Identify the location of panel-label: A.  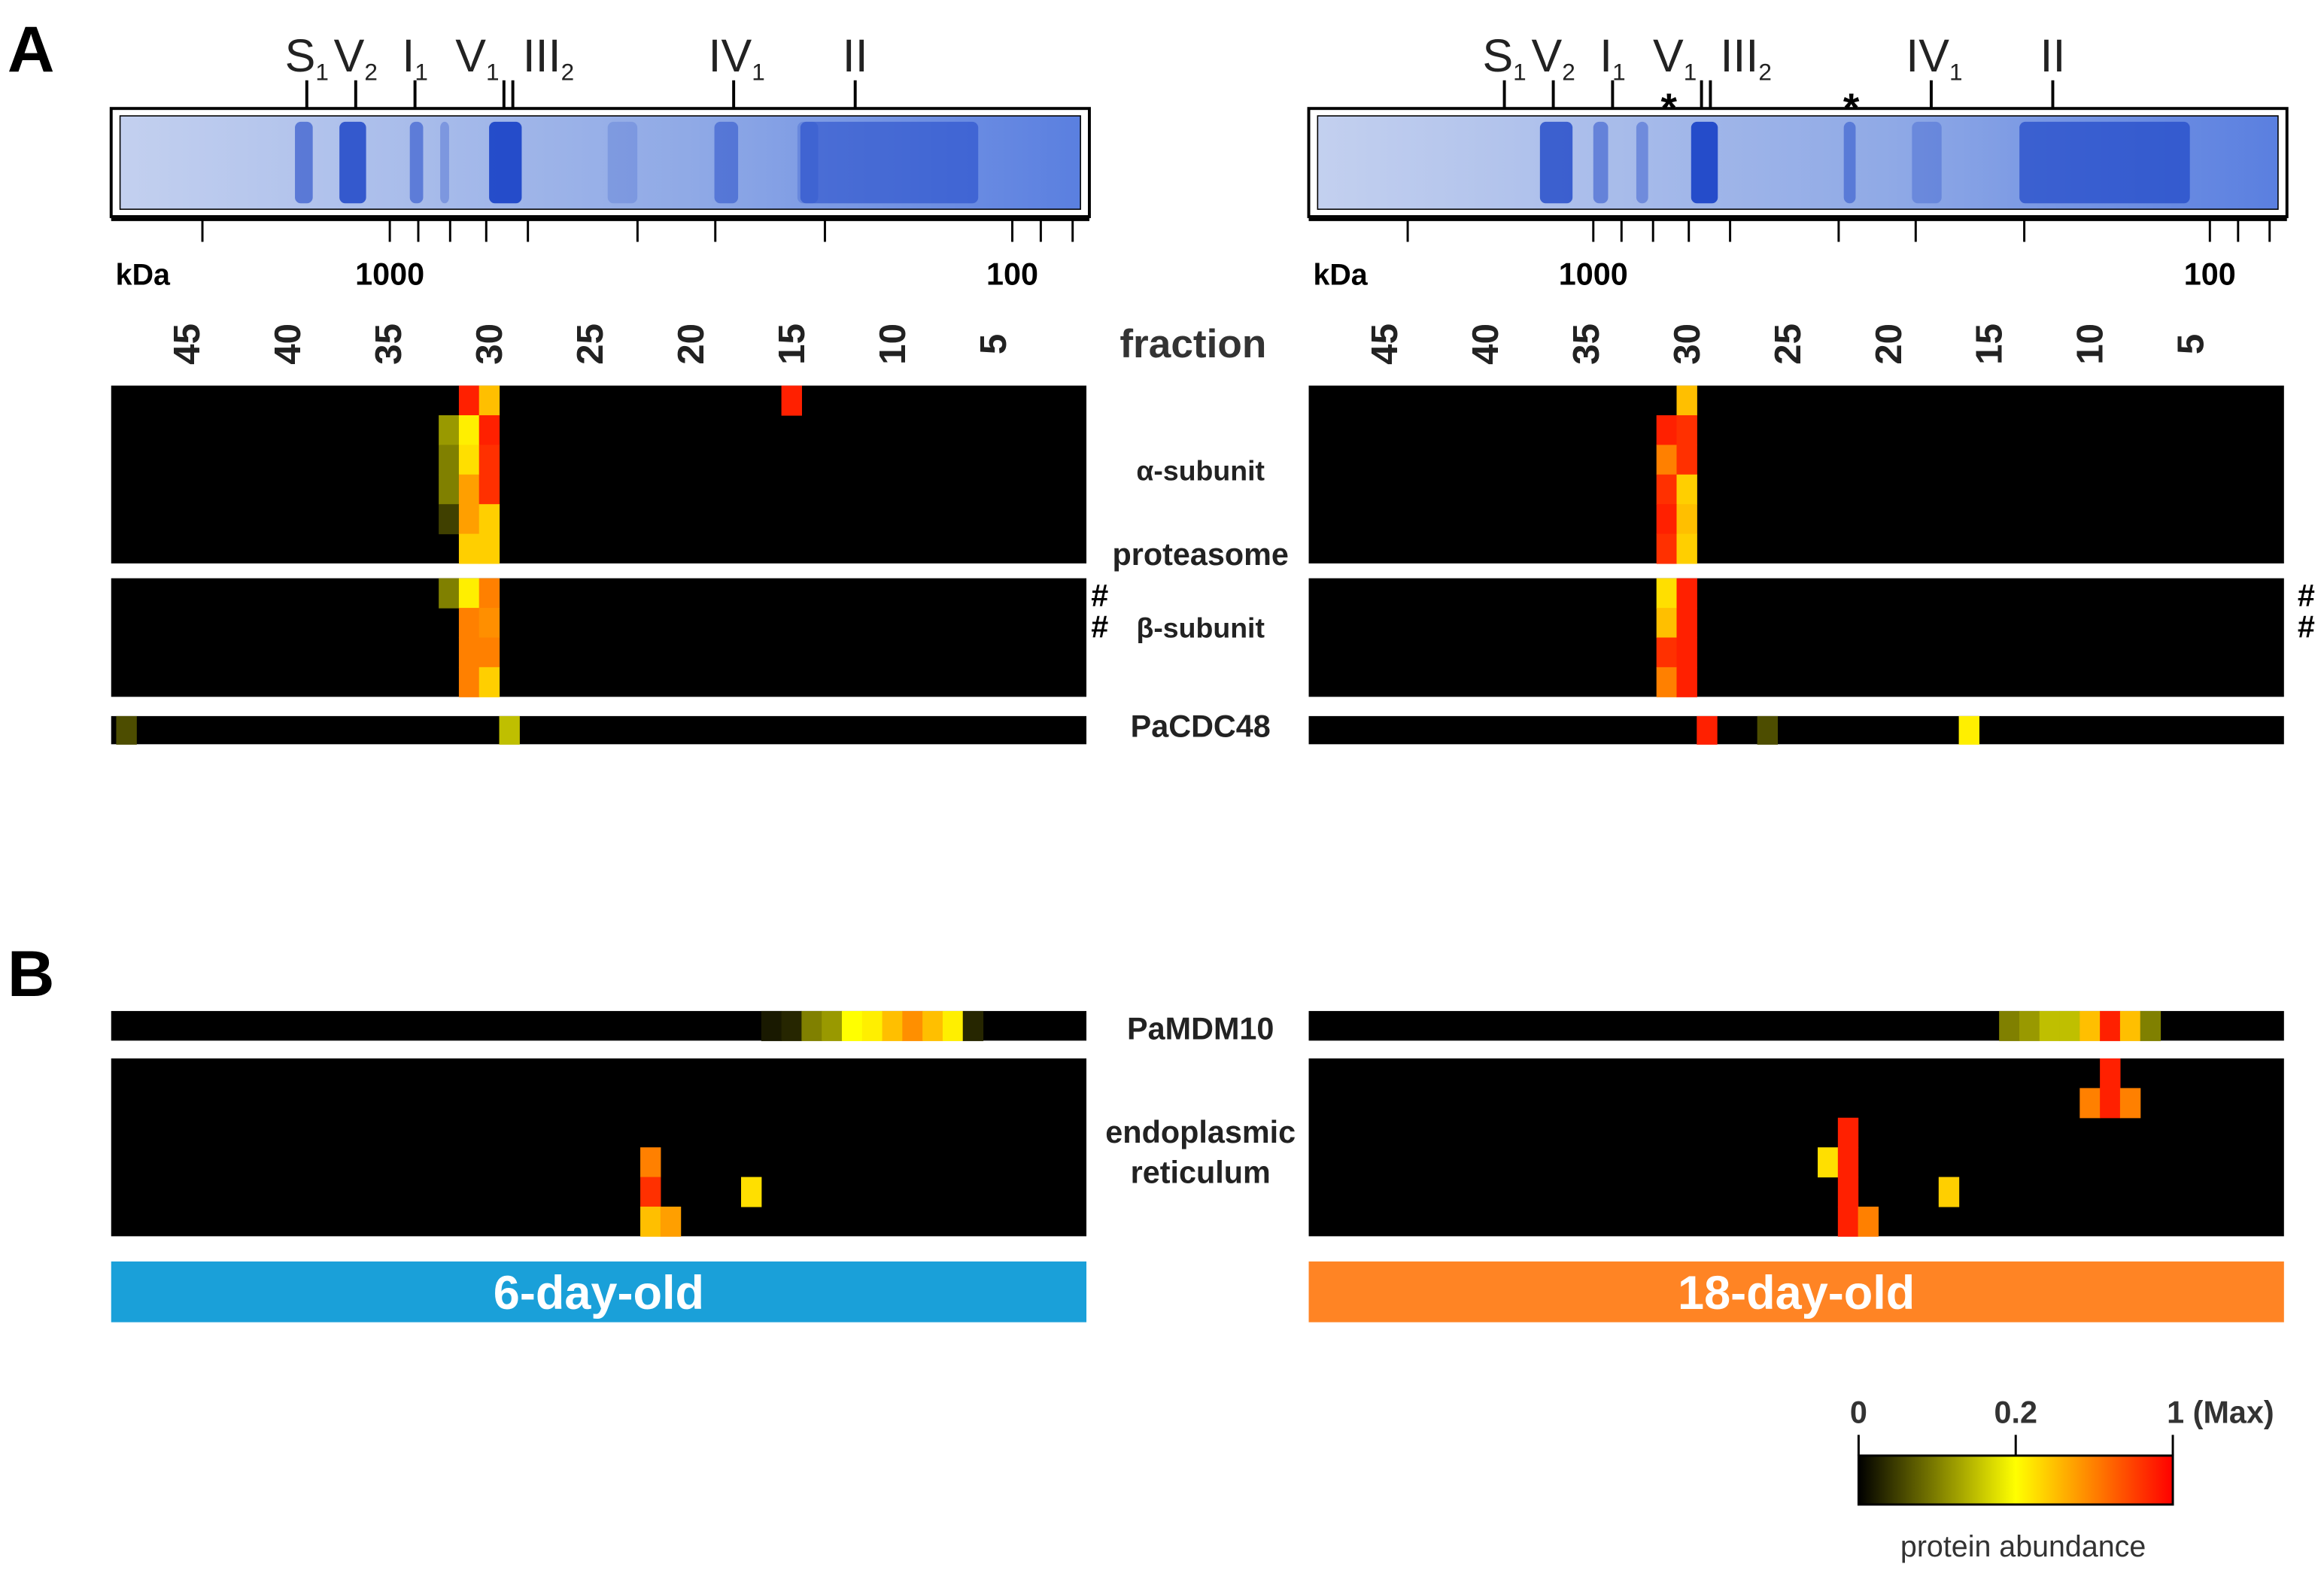
(31, 50).